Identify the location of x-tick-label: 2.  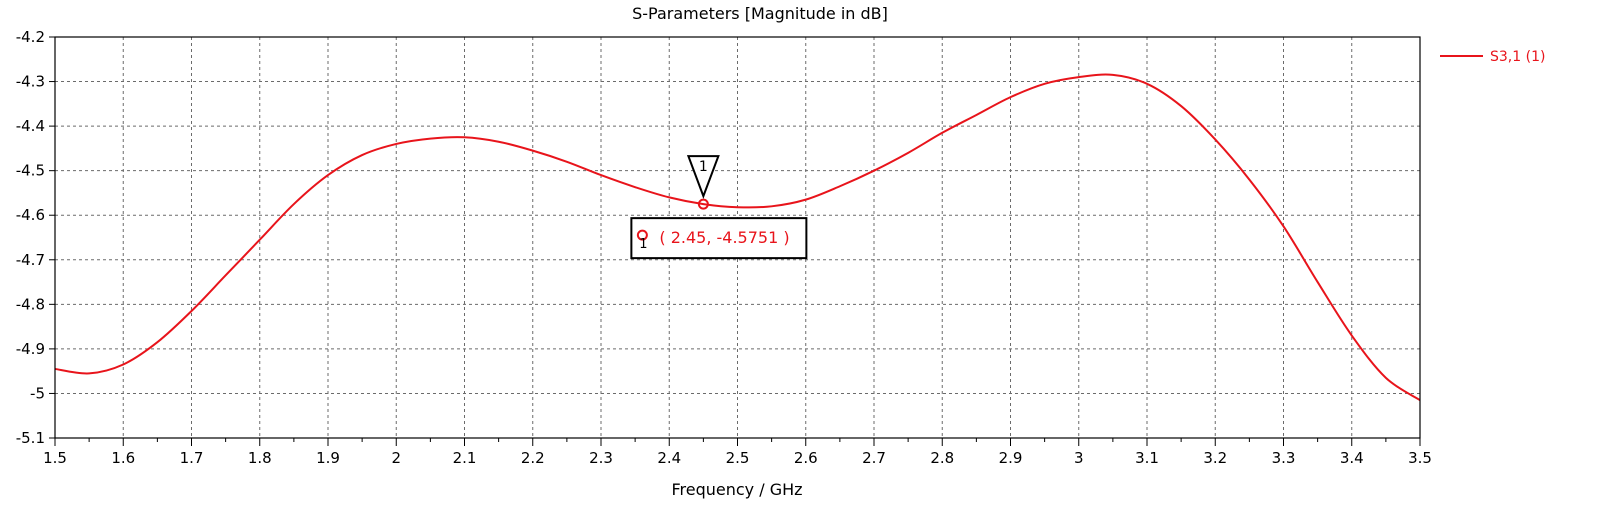
(396, 458).